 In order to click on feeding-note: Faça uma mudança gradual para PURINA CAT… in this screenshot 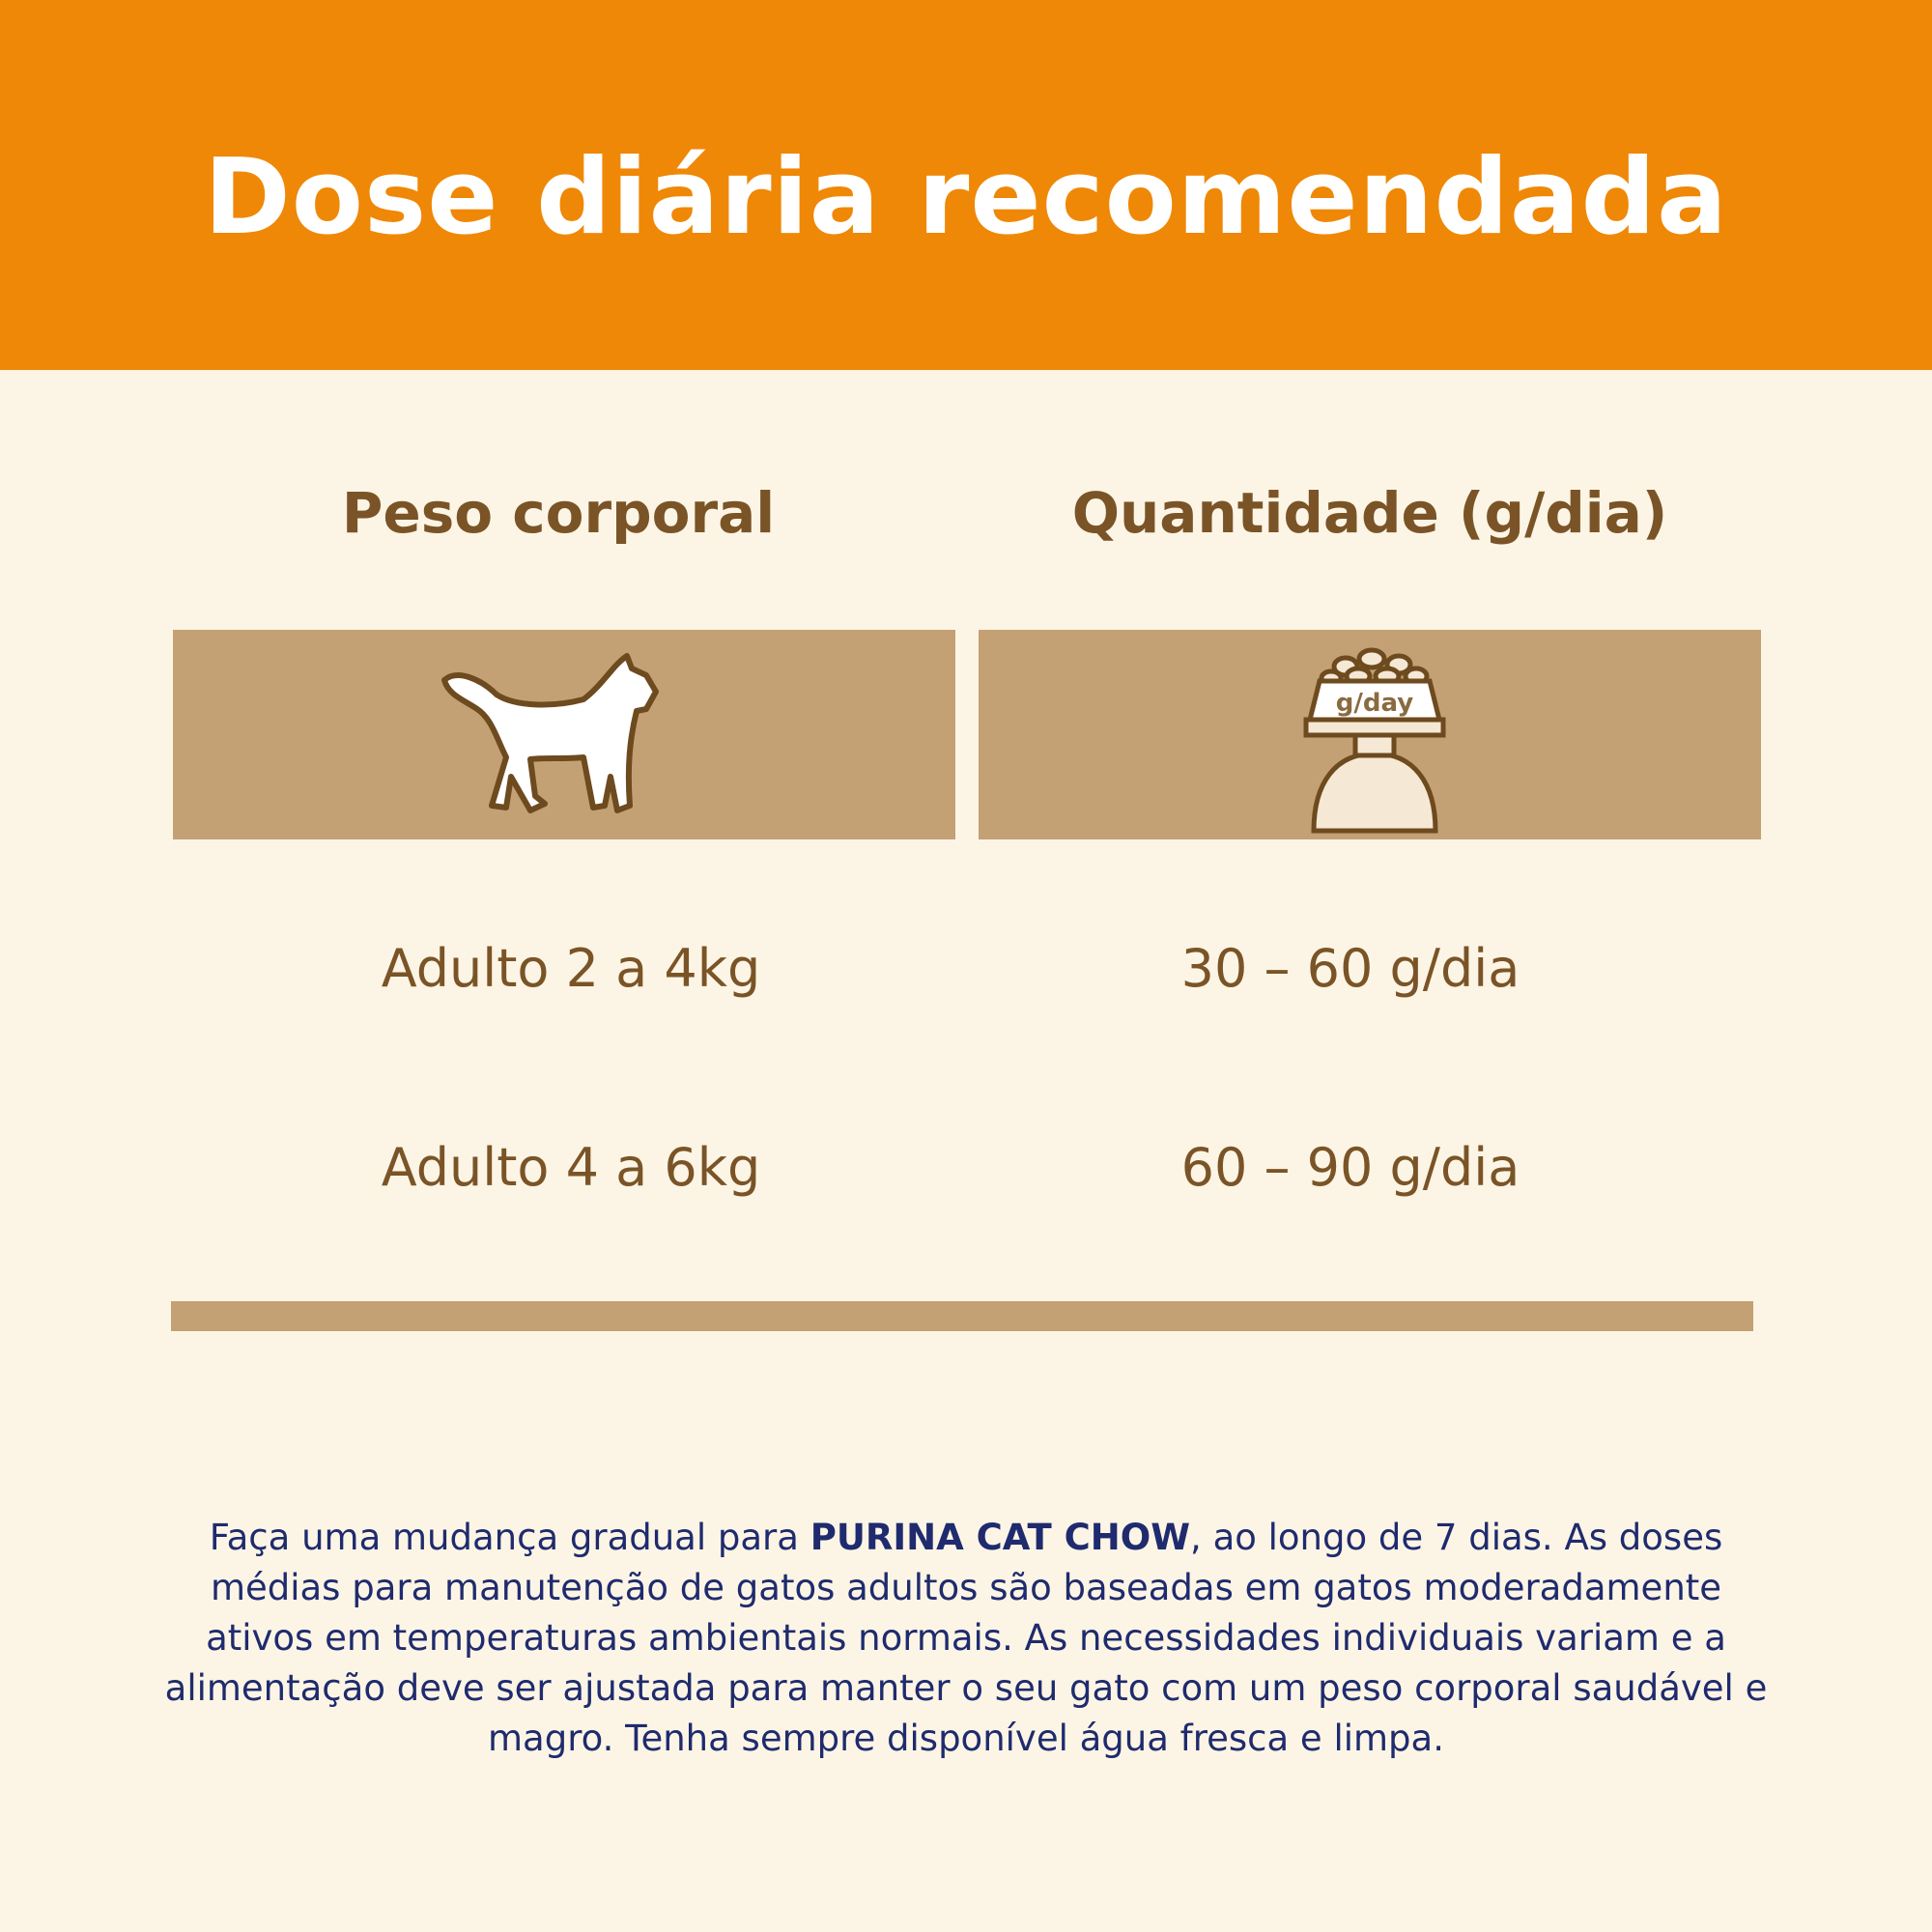, I will do `click(966, 1638)`.